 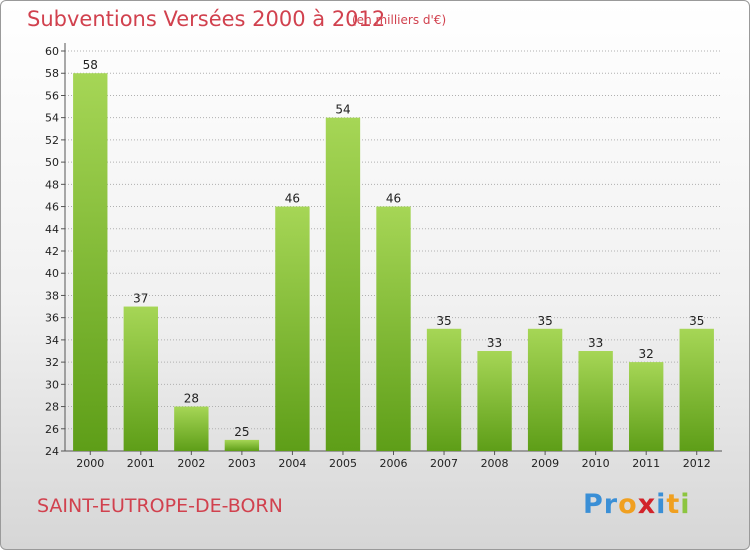 What do you see at coordinates (52, 95) in the screenshot?
I see `y-tick-label: 56` at bounding box center [52, 95].